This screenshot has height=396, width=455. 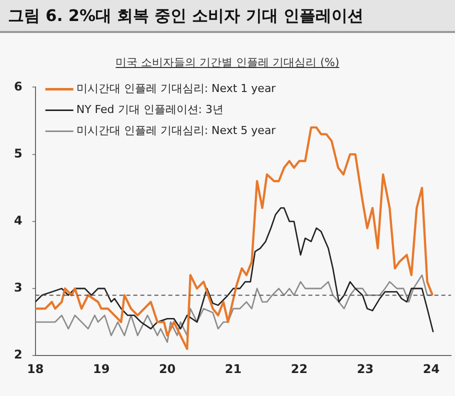 What do you see at coordinates (227, 16) in the screenshot?
I see `chart-title: 그림 6. 2%대 회복 중인 소비자 기대 인플레이션` at bounding box center [227, 16].